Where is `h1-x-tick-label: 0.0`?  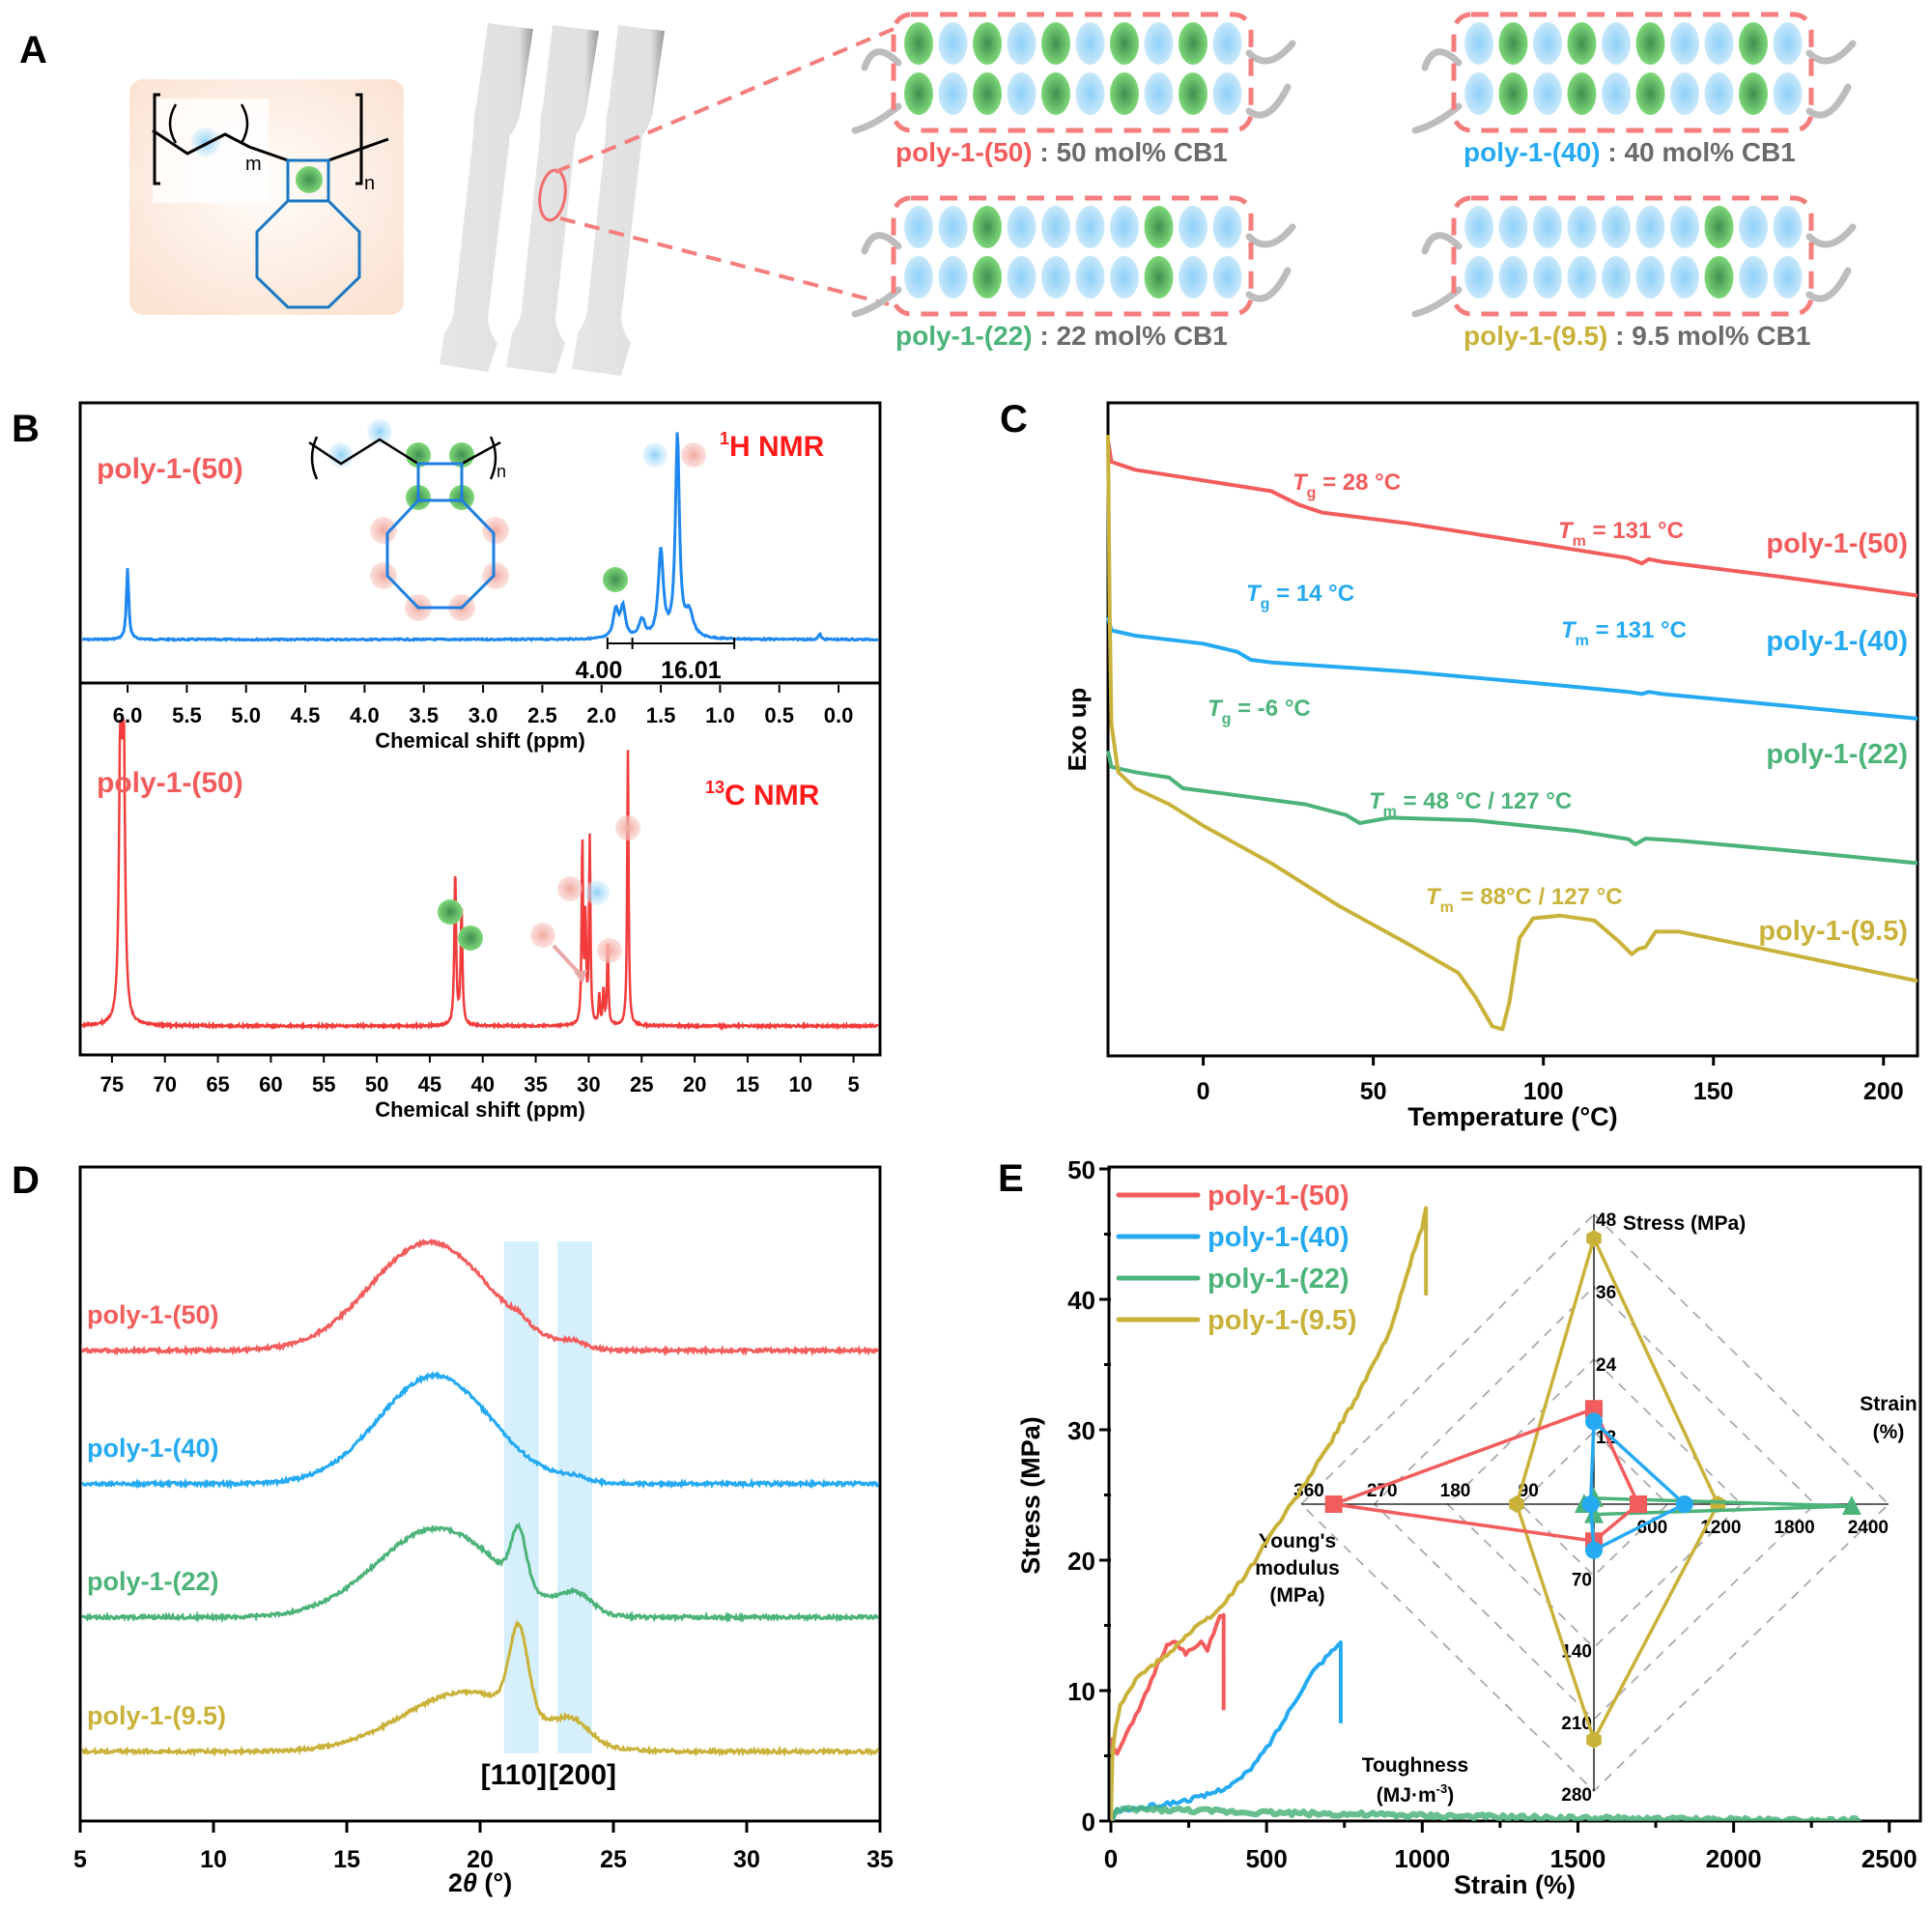 h1-x-tick-label: 0.0 is located at coordinates (839, 715).